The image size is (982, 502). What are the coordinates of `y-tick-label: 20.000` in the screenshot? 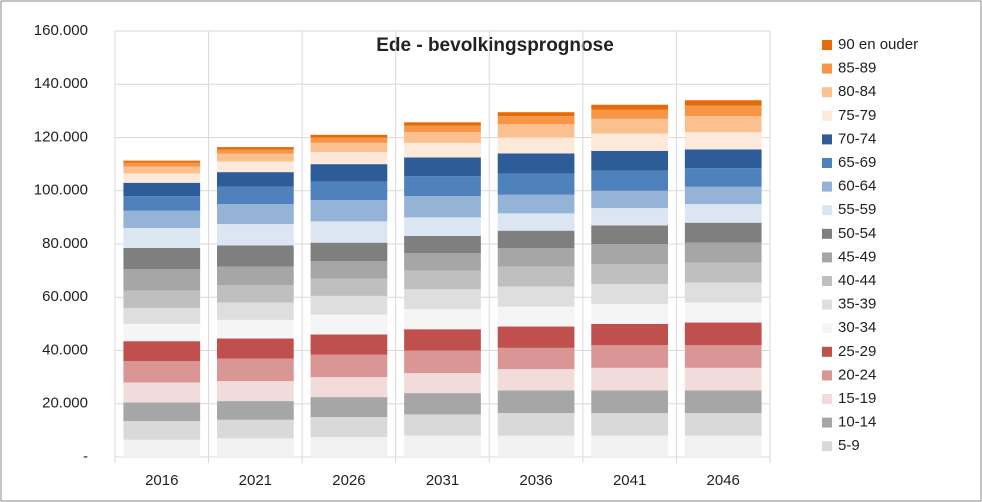 It's located at (65, 403).